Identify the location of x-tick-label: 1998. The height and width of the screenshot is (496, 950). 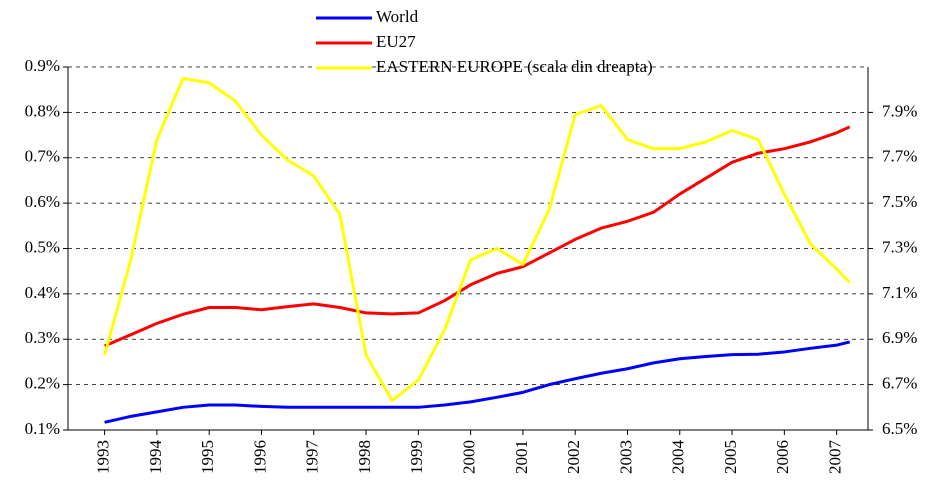
(364, 457).